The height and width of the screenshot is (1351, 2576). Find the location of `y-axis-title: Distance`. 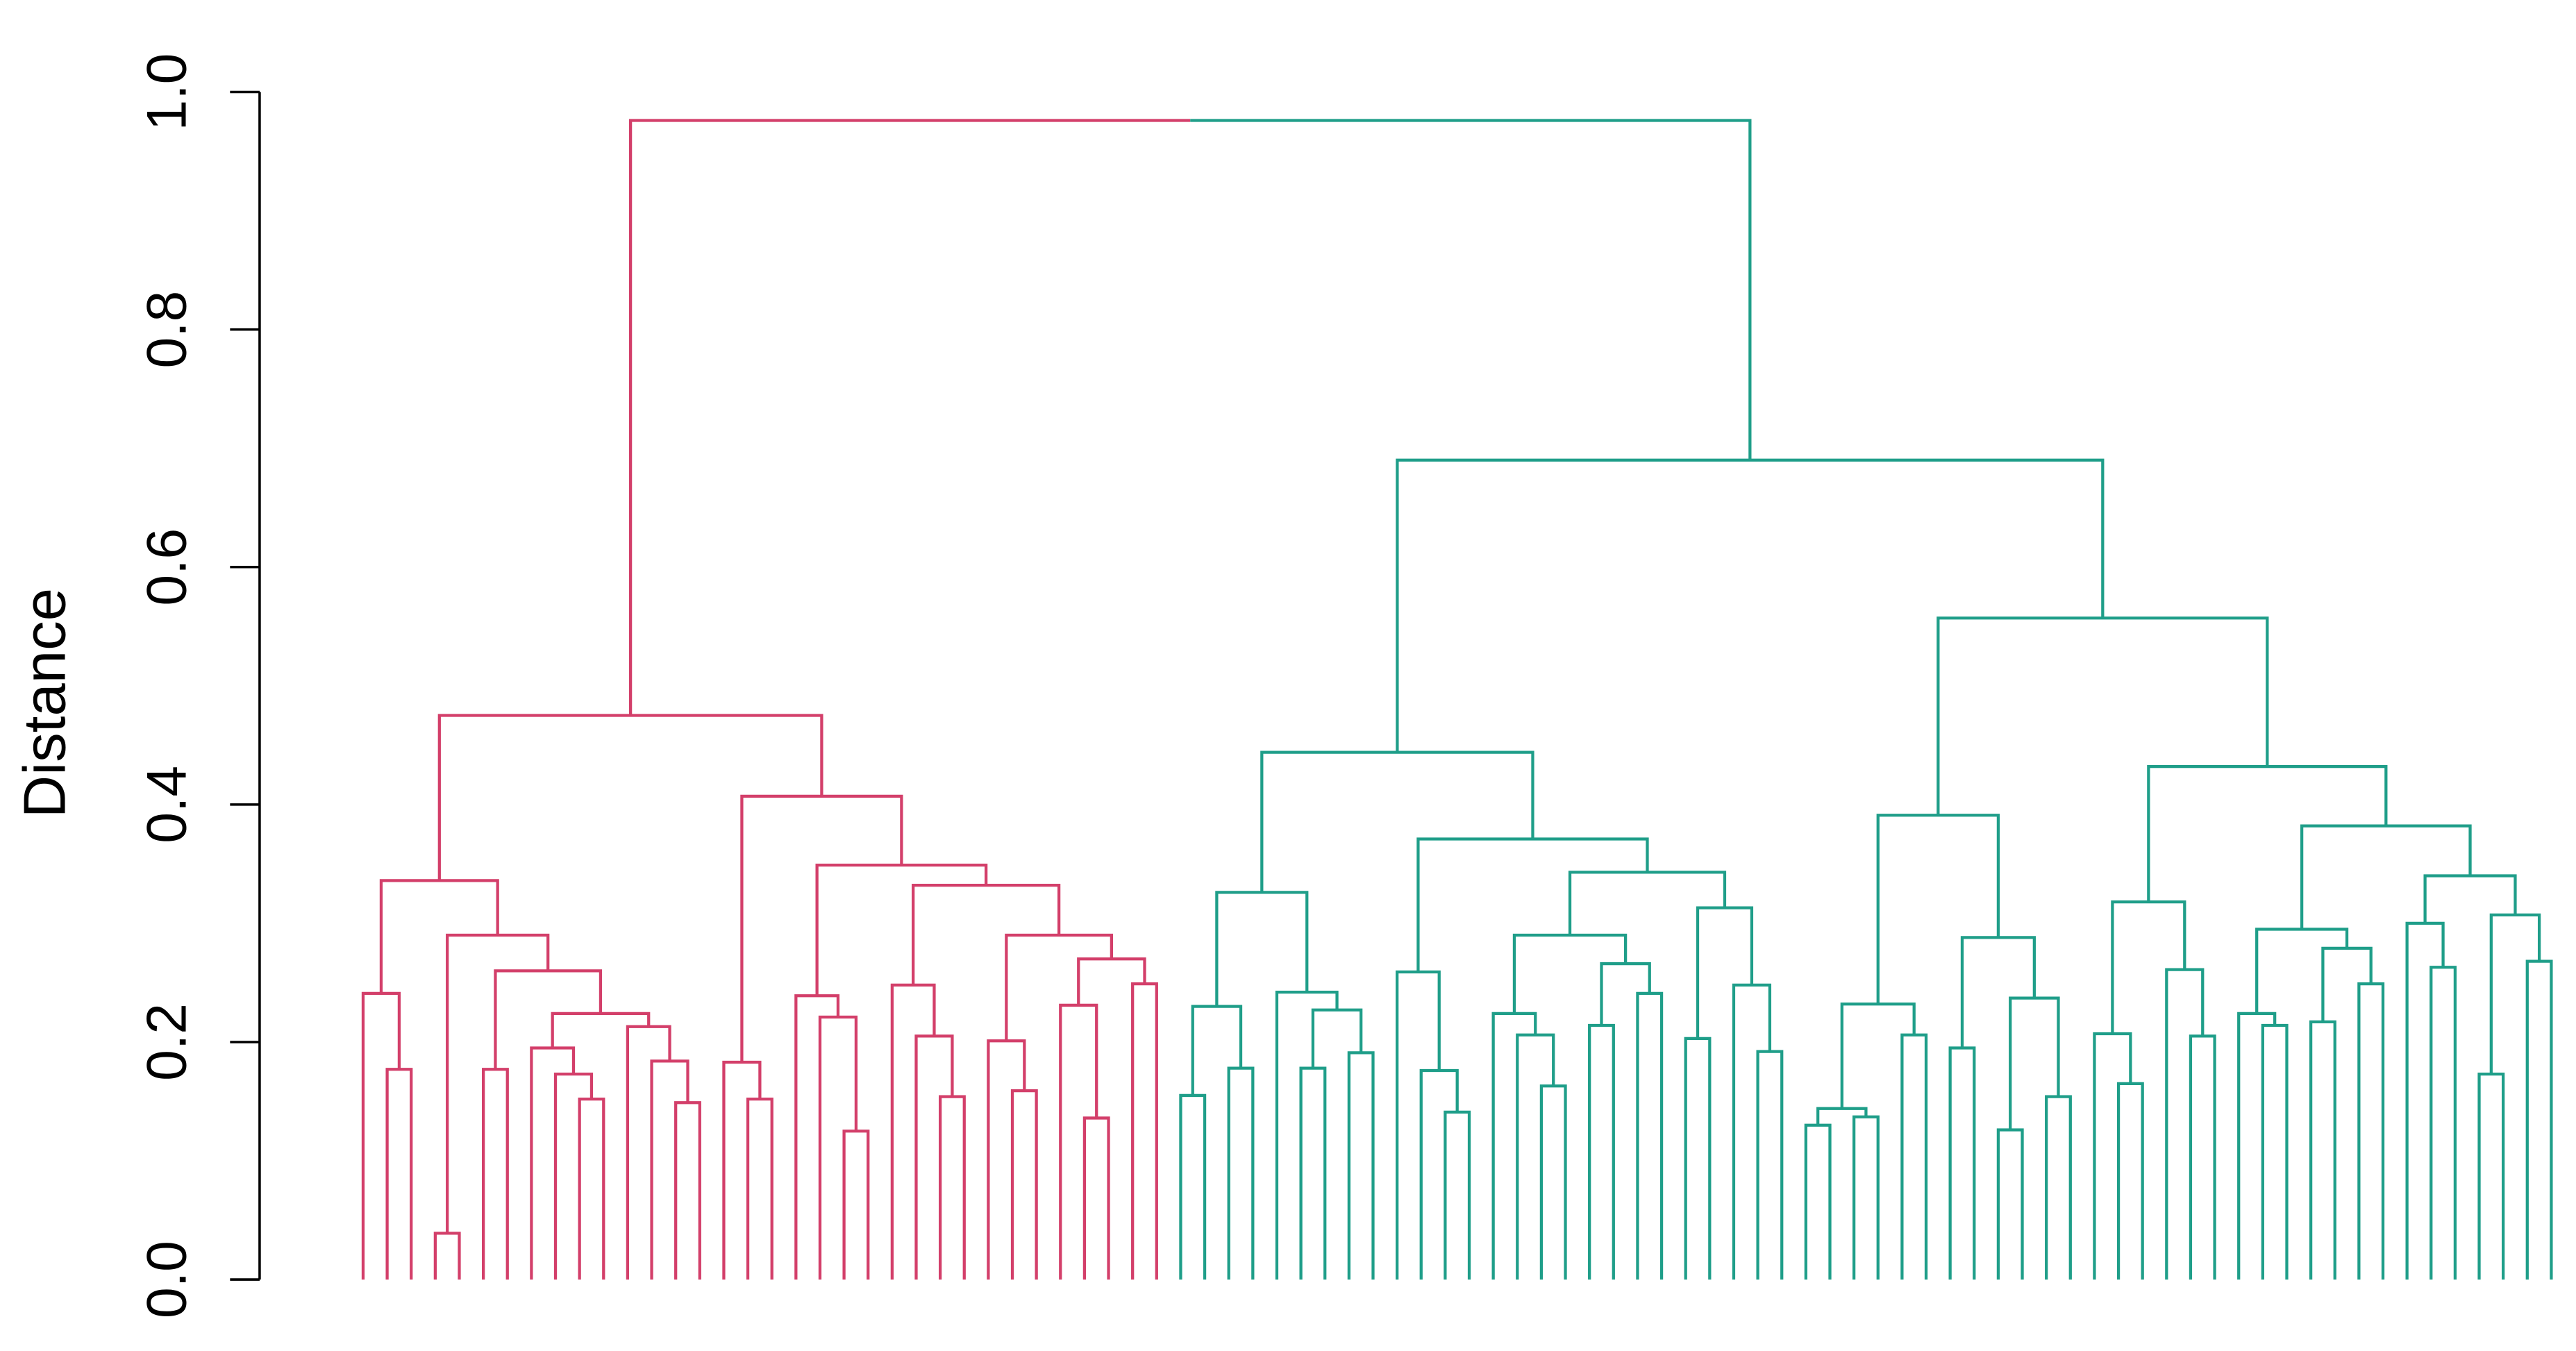

y-axis-title: Distance is located at coordinates (45, 703).